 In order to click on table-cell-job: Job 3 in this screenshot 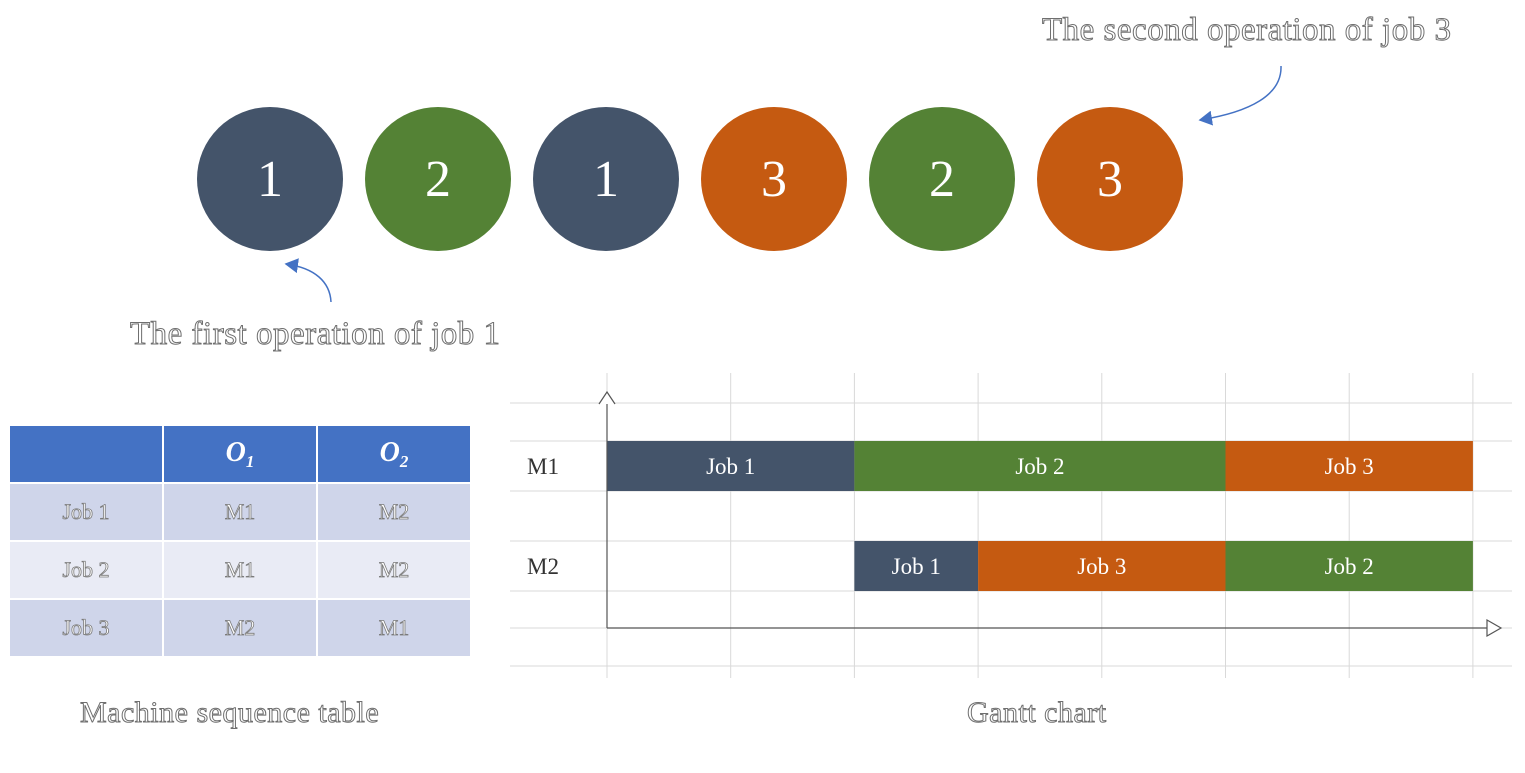, I will do `click(86, 628)`.